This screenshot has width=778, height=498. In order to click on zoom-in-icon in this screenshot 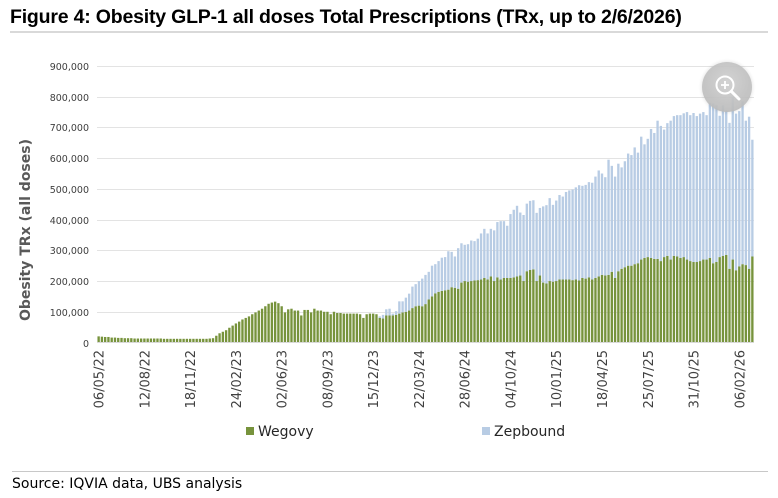, I will do `click(728, 88)`.